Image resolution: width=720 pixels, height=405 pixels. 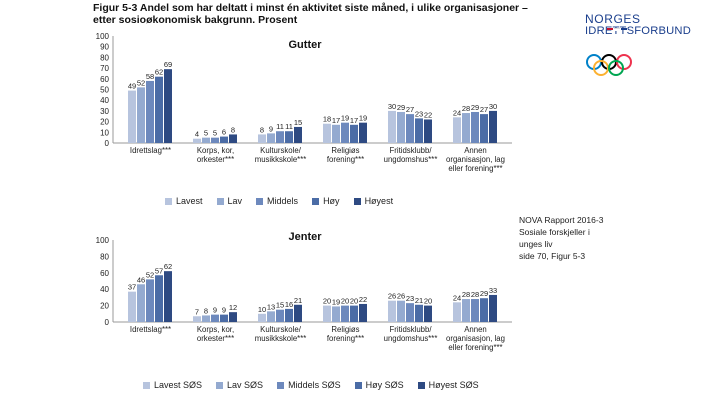 I want to click on legend-label: Lavest, so click(x=189, y=201).